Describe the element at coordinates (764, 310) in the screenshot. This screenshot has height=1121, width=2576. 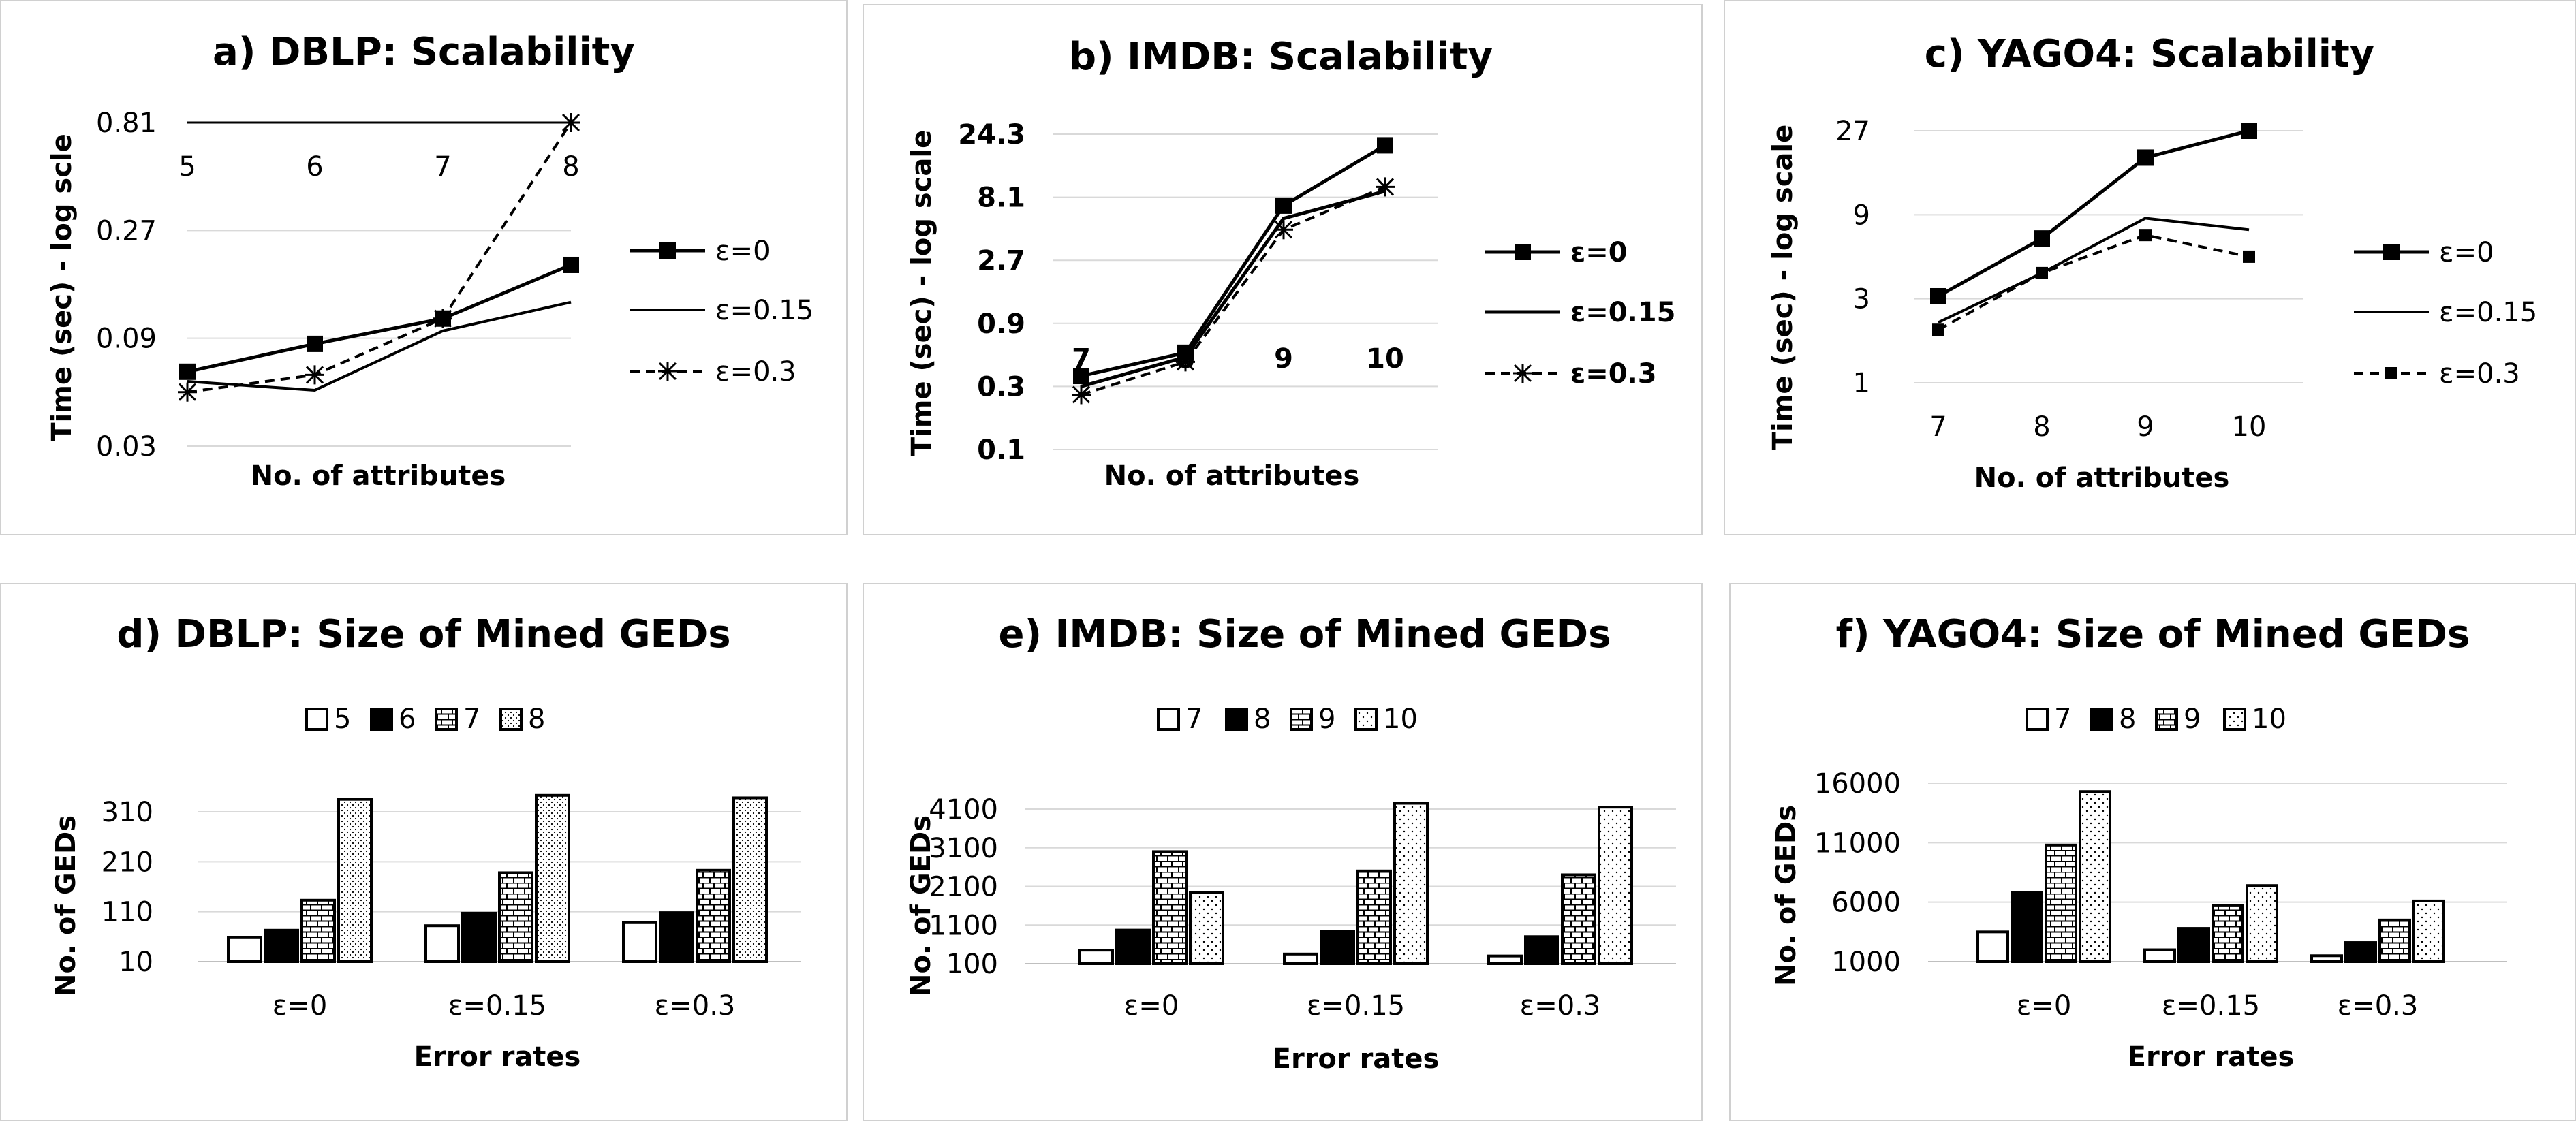
I see `chart-a-legend-label: ε=0.15` at that location.